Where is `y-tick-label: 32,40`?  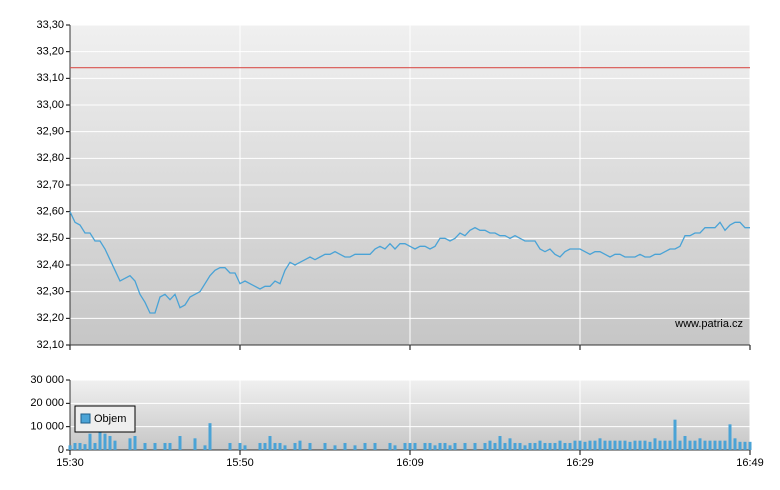
y-tick-label: 32,40 is located at coordinates (50, 265).